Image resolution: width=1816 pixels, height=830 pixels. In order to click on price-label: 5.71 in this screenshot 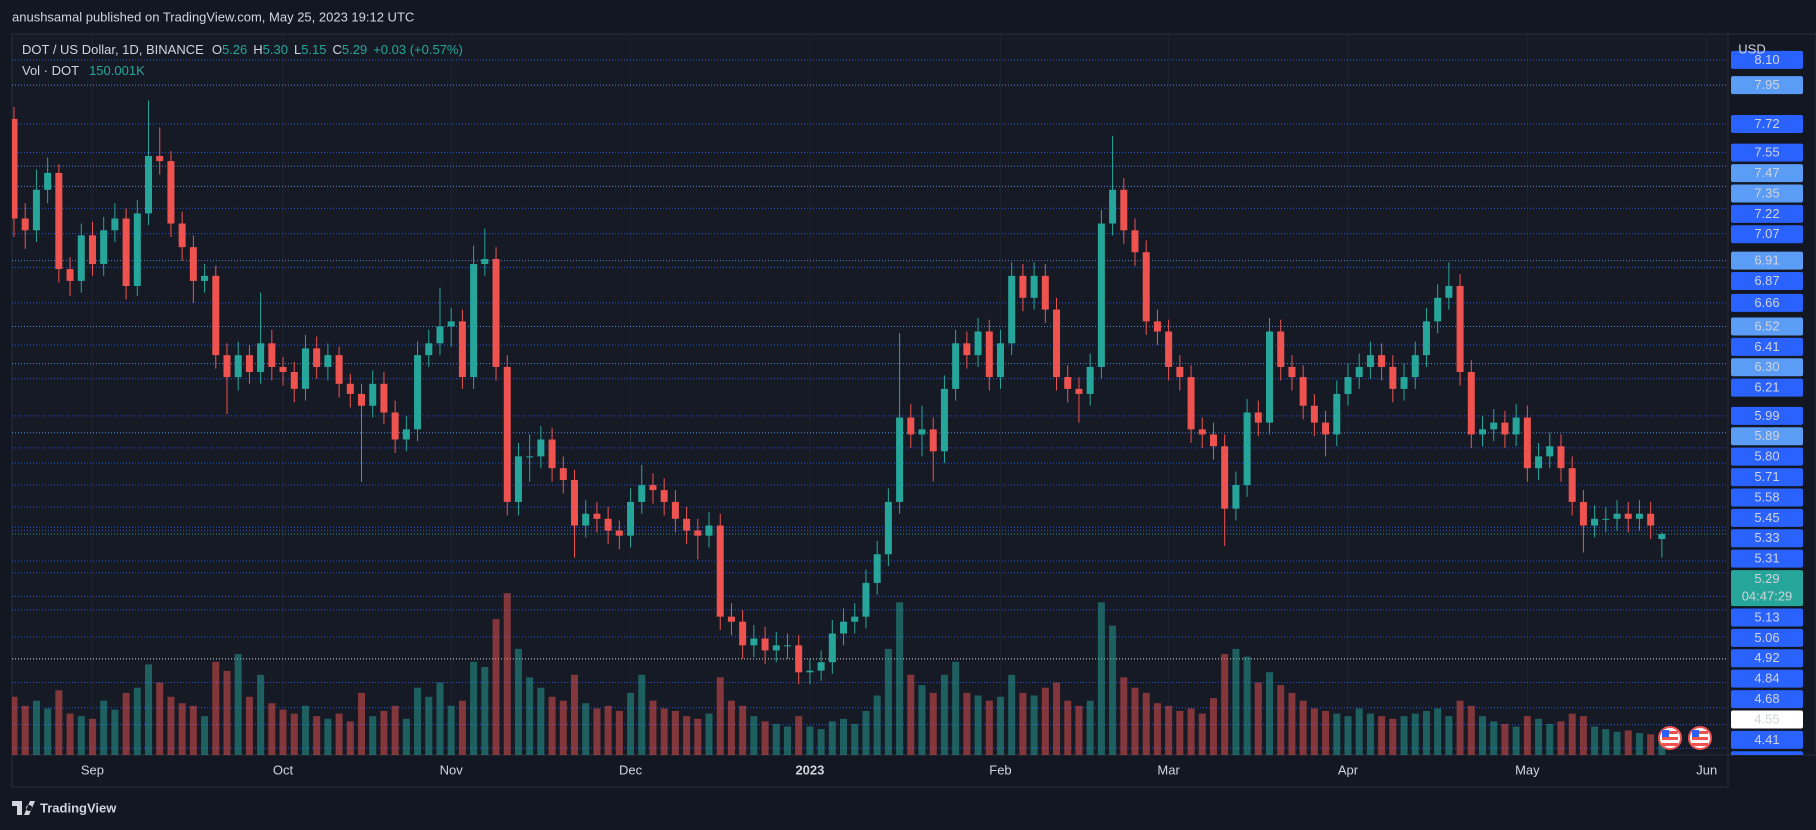, I will do `click(1766, 476)`.